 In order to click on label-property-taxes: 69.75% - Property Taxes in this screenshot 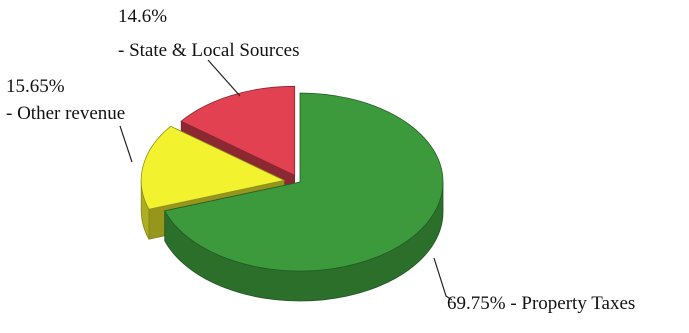, I will do `click(541, 304)`.